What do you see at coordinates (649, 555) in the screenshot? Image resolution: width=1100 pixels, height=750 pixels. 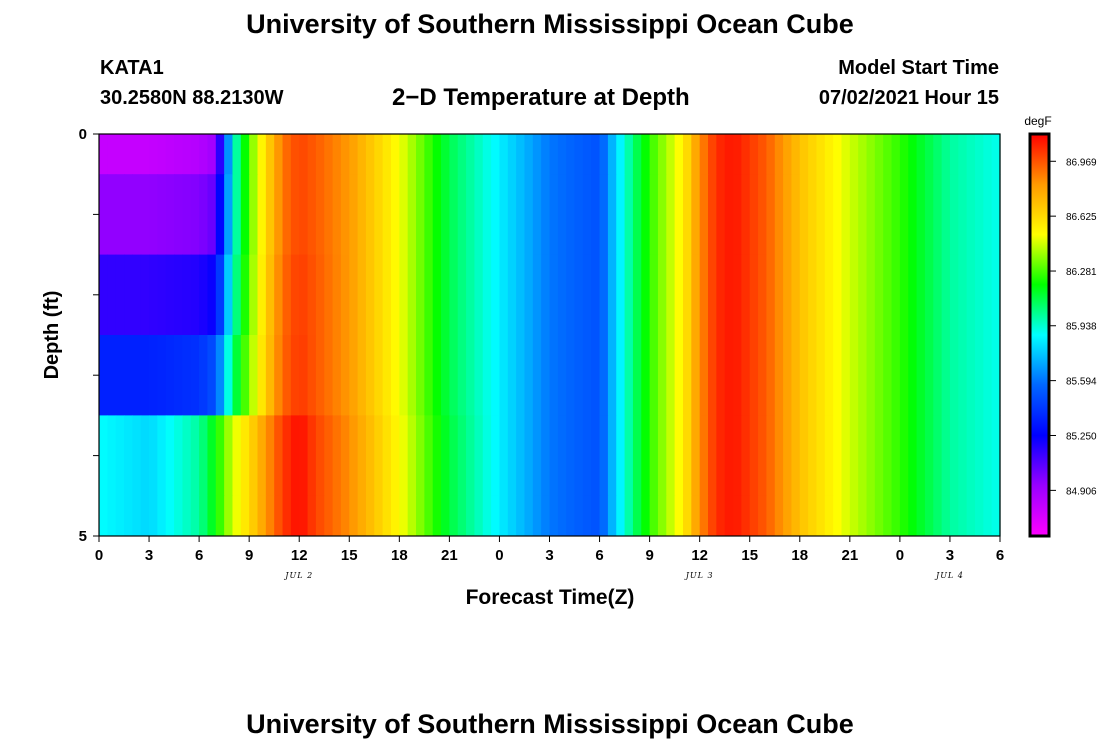 I see `x-tick-label: 9` at bounding box center [649, 555].